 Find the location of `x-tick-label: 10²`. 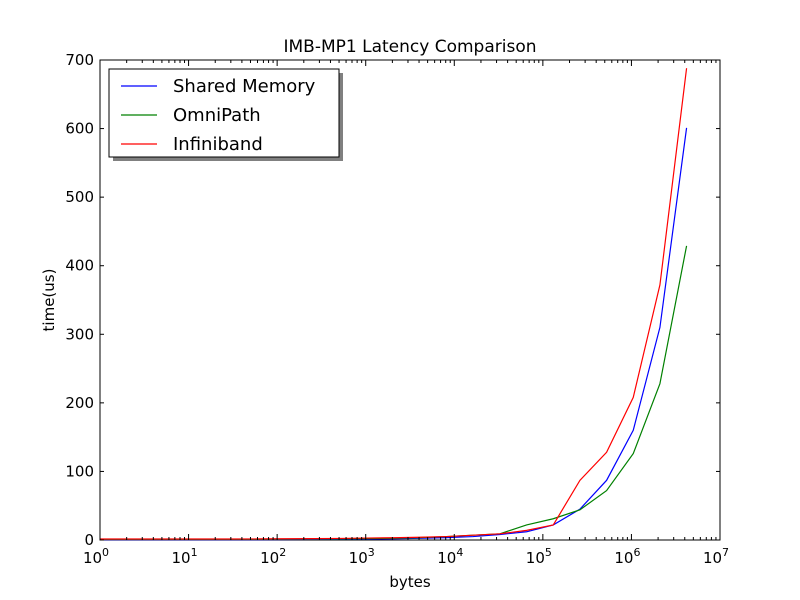

x-tick-label: 10² is located at coordinates (273, 556).